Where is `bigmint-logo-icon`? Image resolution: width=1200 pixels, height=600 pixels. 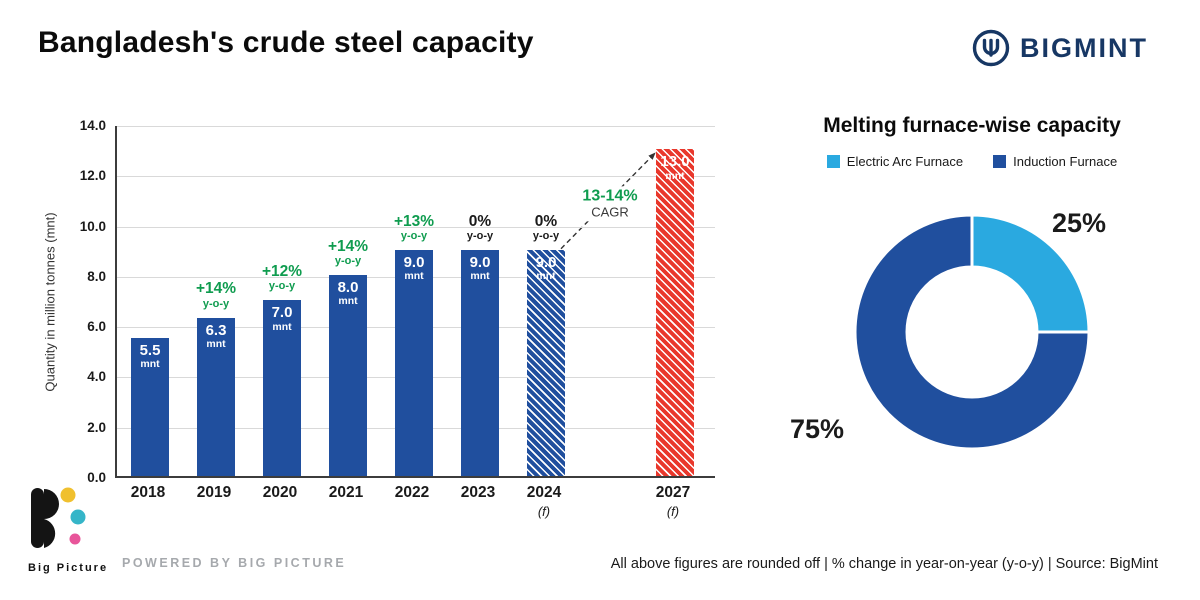
bigmint-logo-icon is located at coordinates (991, 48).